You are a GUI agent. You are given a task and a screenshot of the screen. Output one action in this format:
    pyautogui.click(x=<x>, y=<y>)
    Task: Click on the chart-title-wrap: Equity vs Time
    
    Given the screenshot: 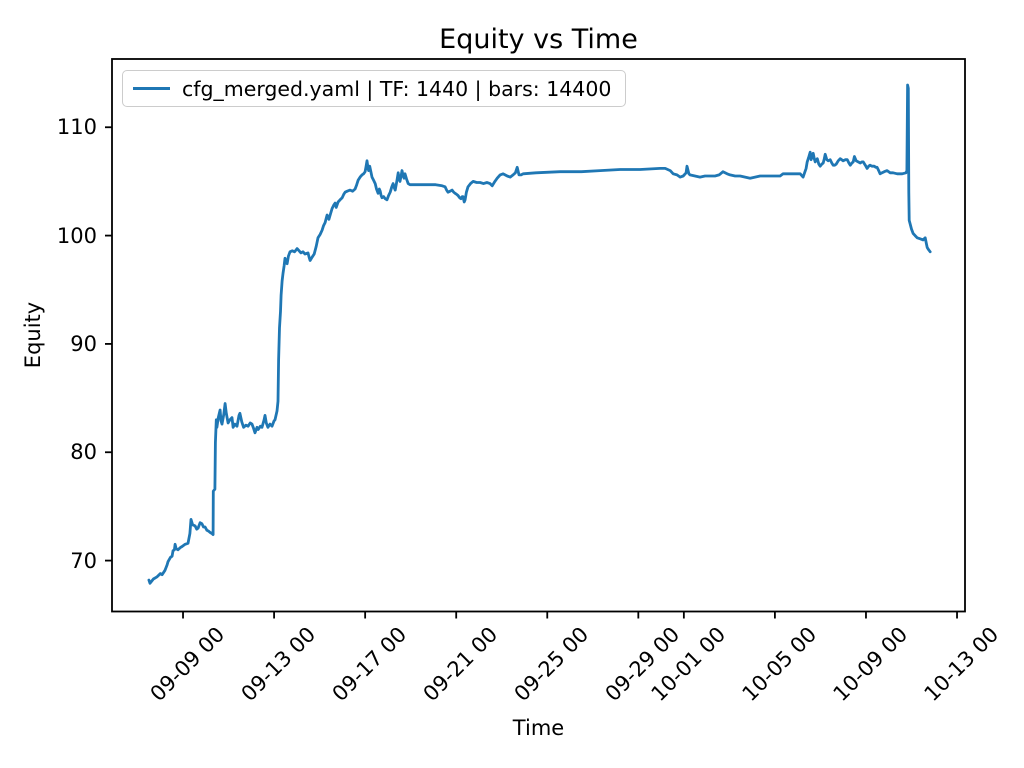 What is the action you would take?
    pyautogui.click(x=538, y=39)
    